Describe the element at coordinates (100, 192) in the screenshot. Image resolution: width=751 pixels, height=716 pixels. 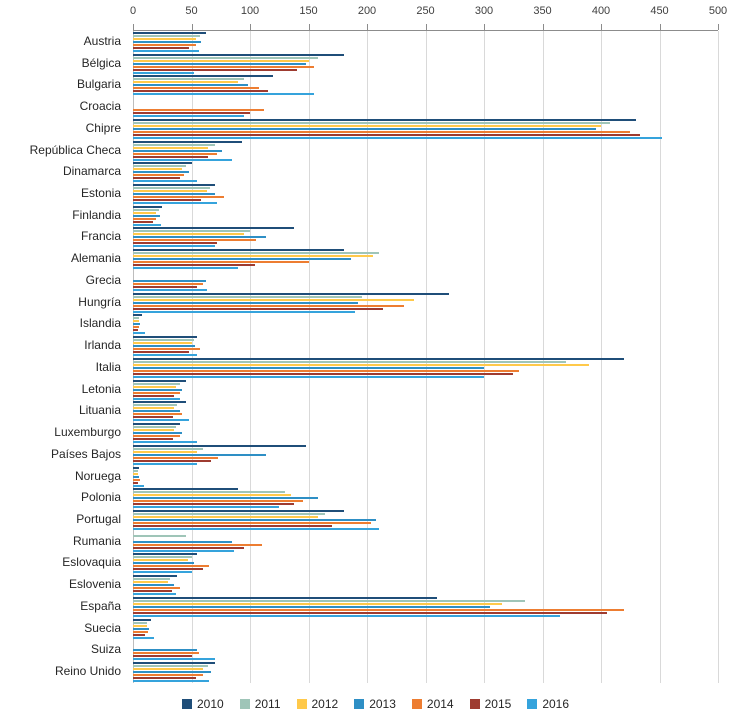
I see `category-label: Estonia` at that location.